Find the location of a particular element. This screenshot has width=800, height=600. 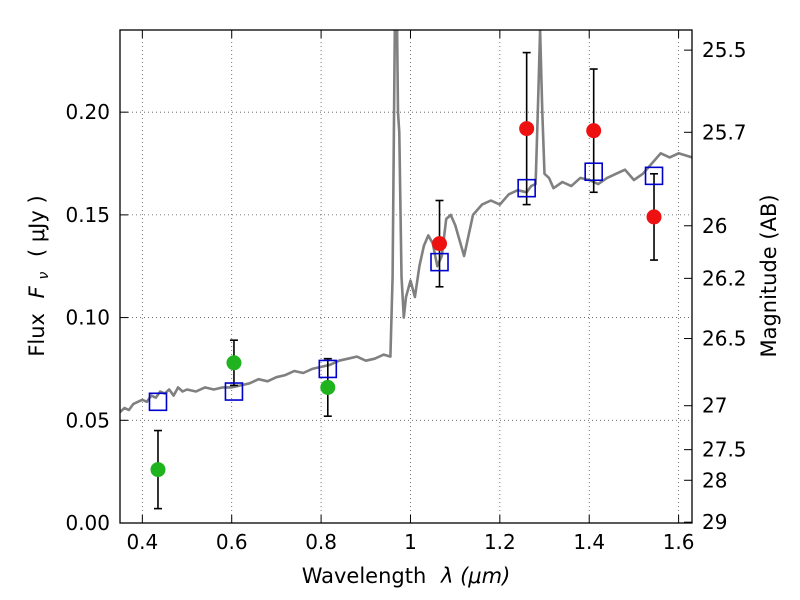

x-tick-label: 0.8 is located at coordinates (321, 542).